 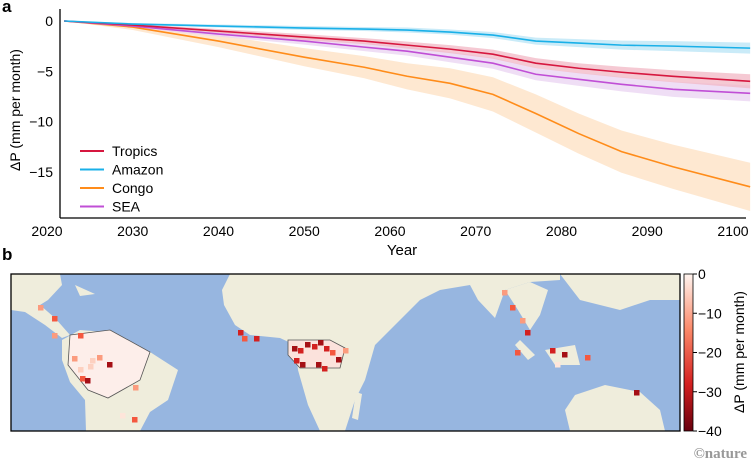 What do you see at coordinates (132, 188) in the screenshot?
I see `legend-label: Congo` at bounding box center [132, 188].